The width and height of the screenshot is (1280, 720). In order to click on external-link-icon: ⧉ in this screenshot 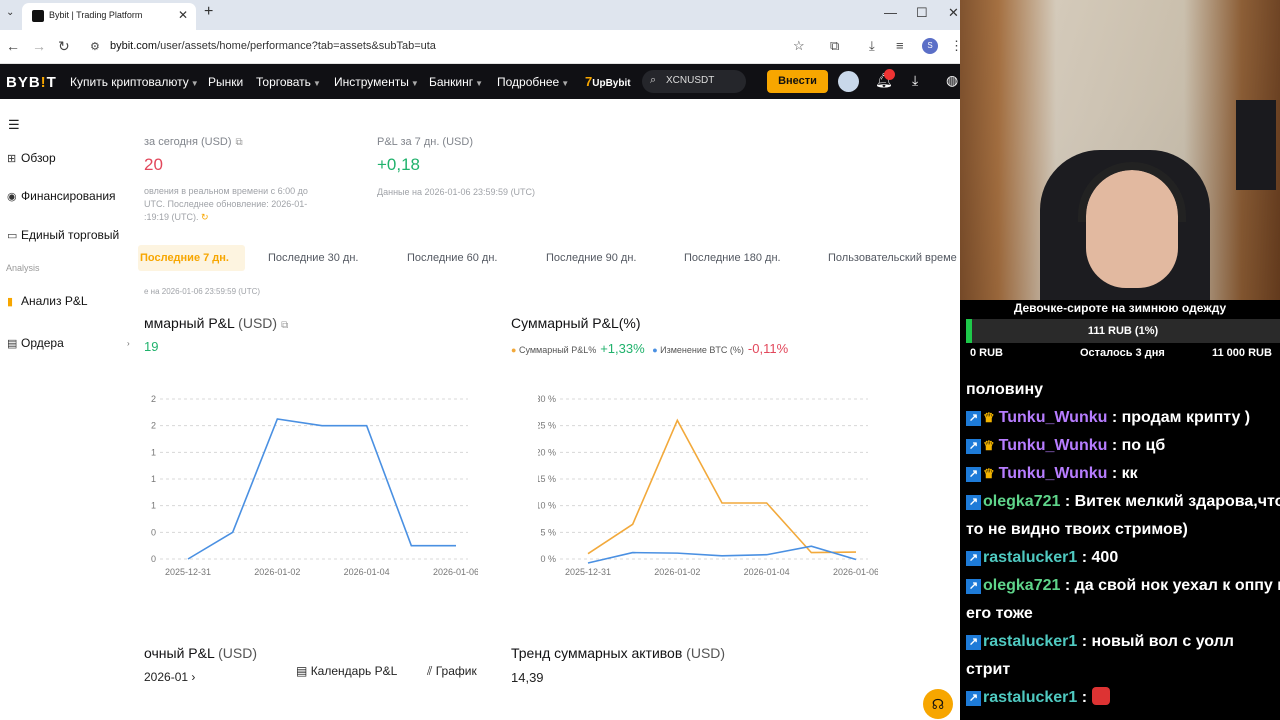, I will do `click(239, 142)`.